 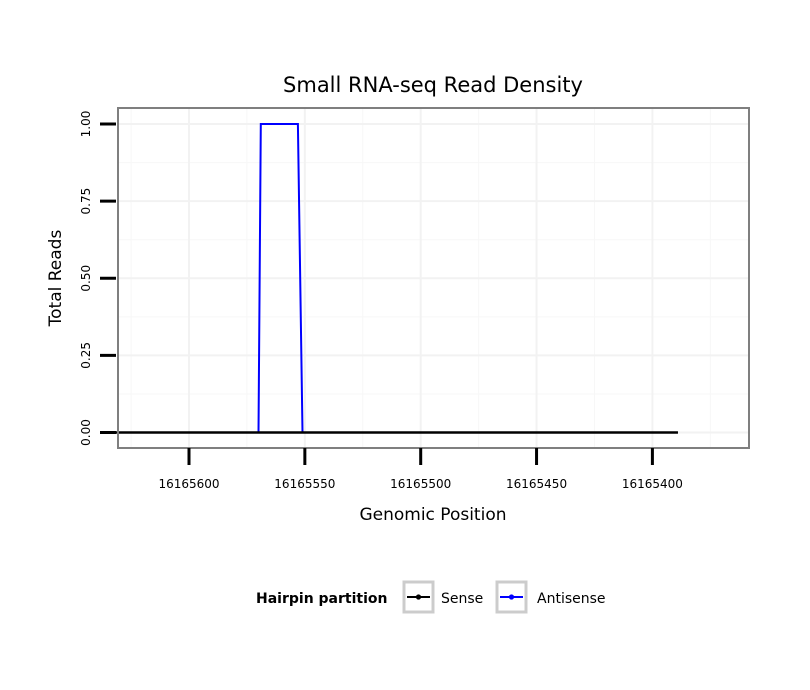 What do you see at coordinates (432, 515) in the screenshot?
I see `x-axis-title: Genomic Position` at bounding box center [432, 515].